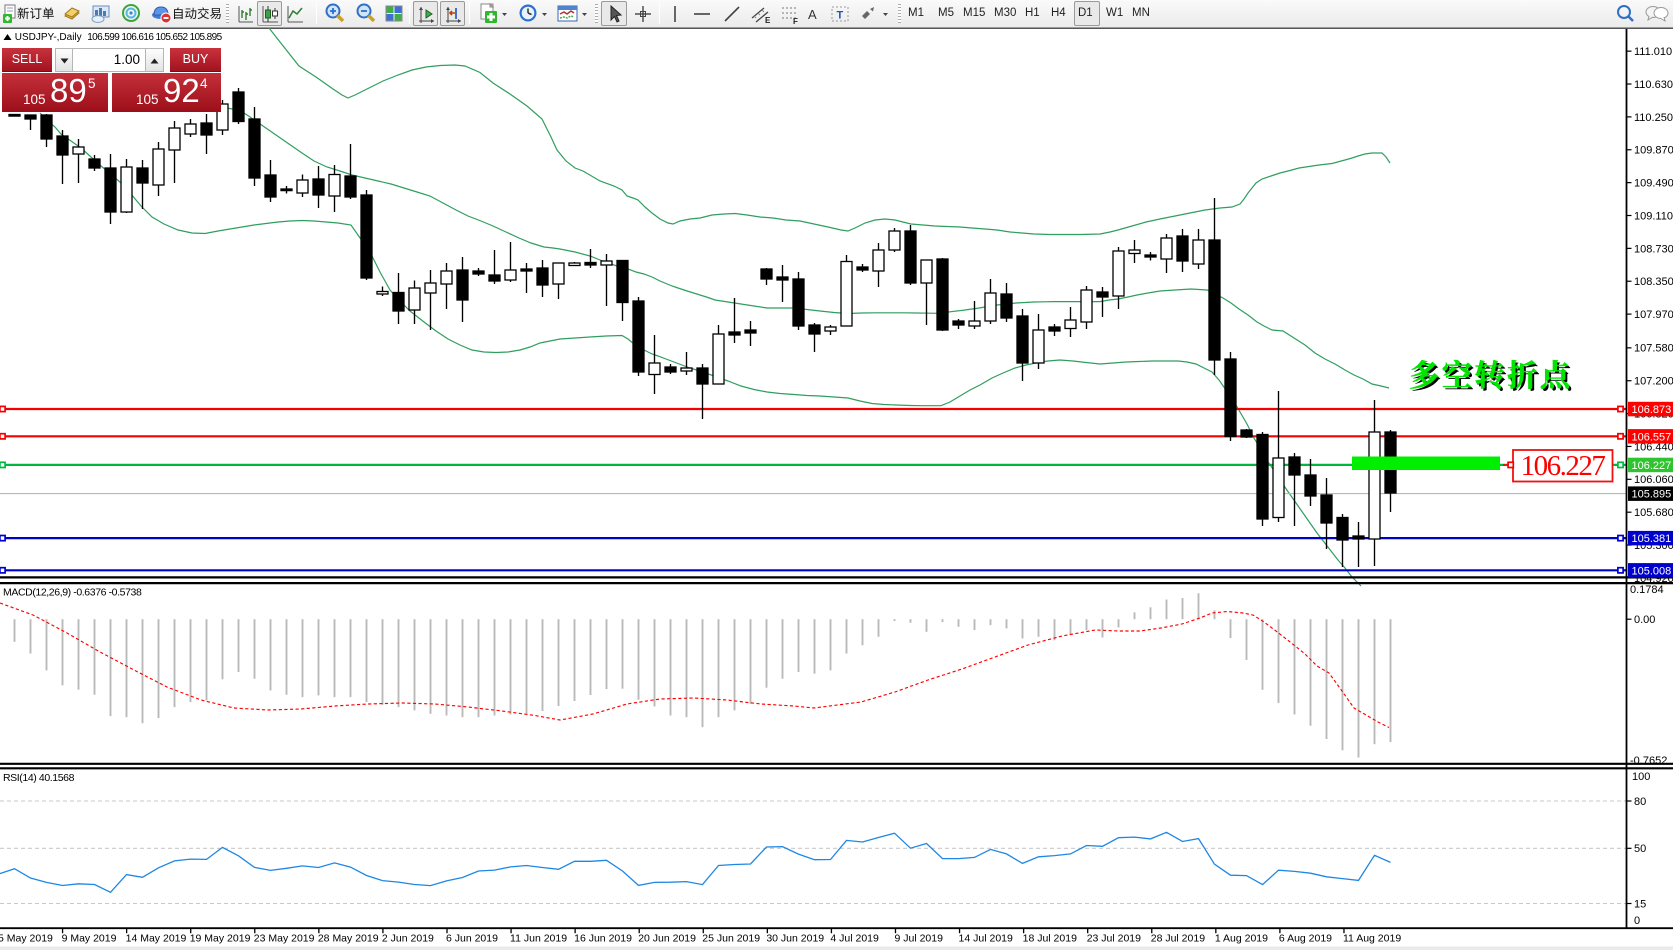 The width and height of the screenshot is (1673, 950). Describe the element at coordinates (1637, 921) in the screenshot. I see `svg-text: 0` at that location.